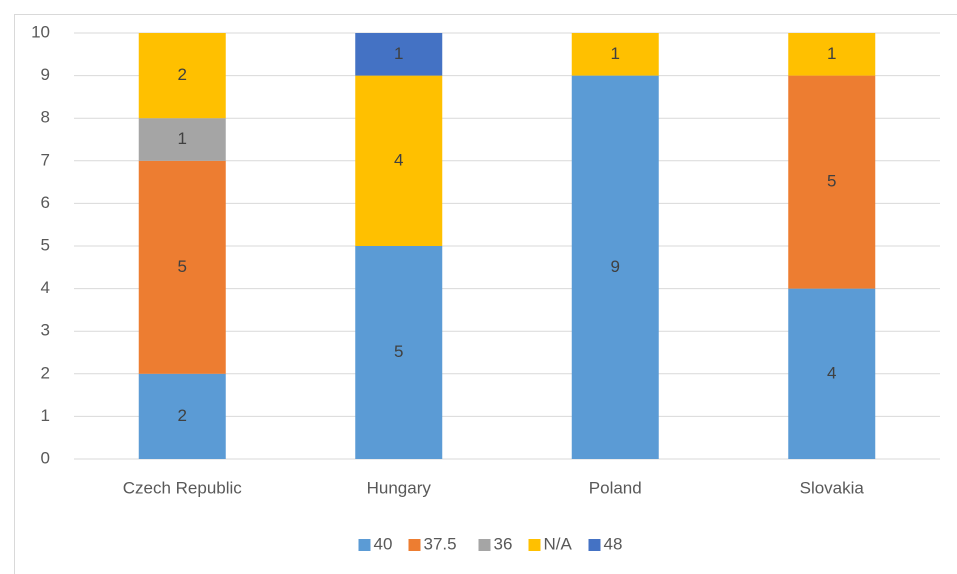  I want to click on y-tick-label: 1, so click(45, 415).